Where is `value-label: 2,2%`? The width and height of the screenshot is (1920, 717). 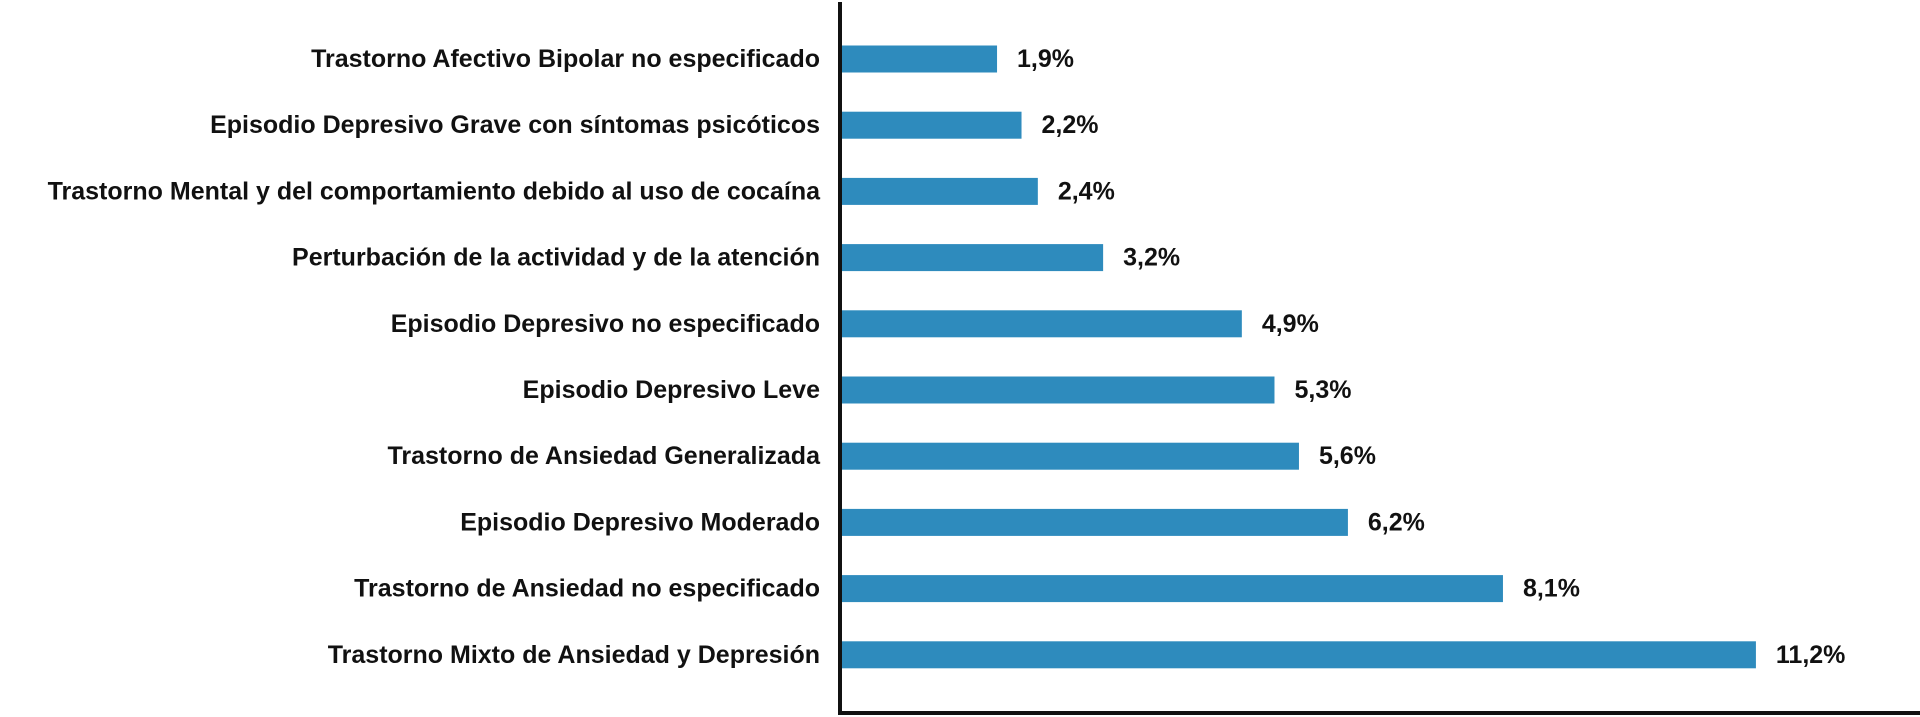
value-label: 2,2% is located at coordinates (1070, 125).